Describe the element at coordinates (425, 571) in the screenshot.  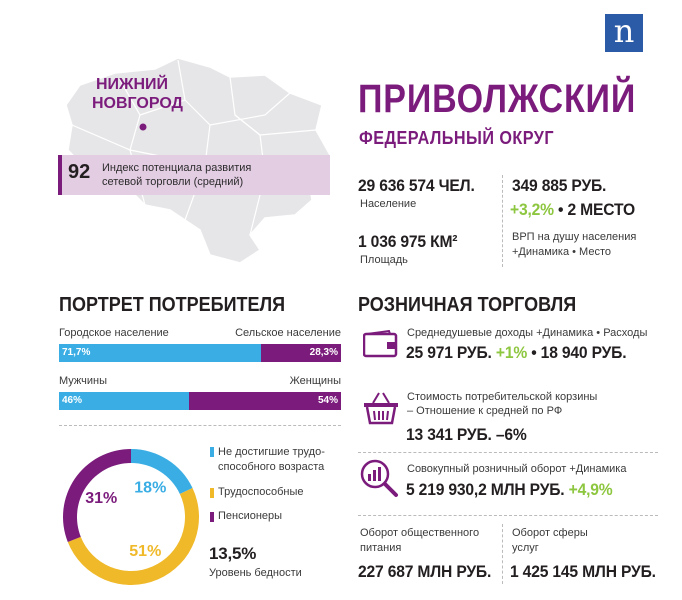
I see `catering-value: 227 687 МЛН РУБ.` at that location.